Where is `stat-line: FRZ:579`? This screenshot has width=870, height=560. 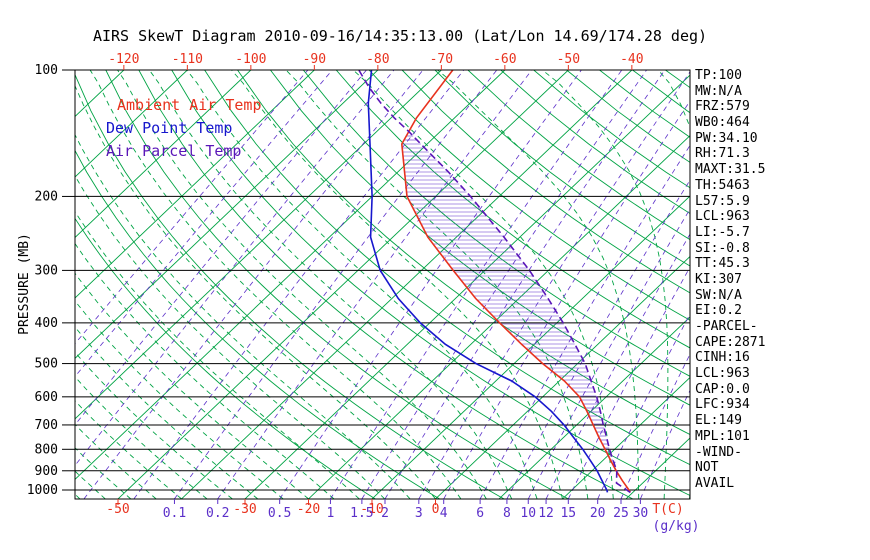
stat-line: FRZ:579 is located at coordinates (722, 107).